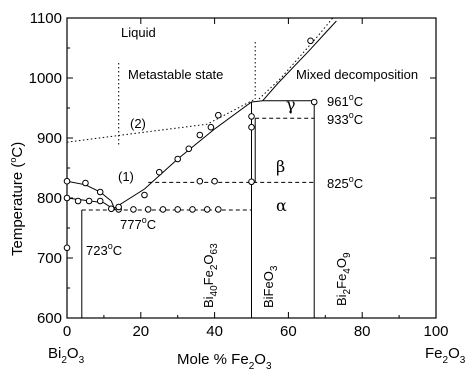 This screenshot has height=375, width=476. Describe the element at coordinates (49, 138) in the screenshot. I see `y-tick-label-900: 900` at that location.